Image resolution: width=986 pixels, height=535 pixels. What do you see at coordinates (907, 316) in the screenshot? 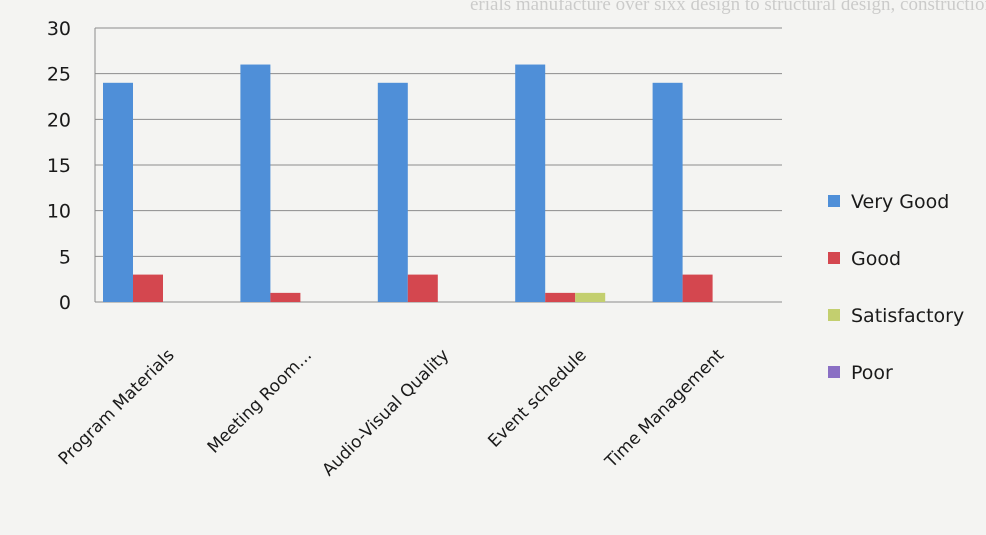
I see `legend-label: Satisfactory` at bounding box center [907, 316].